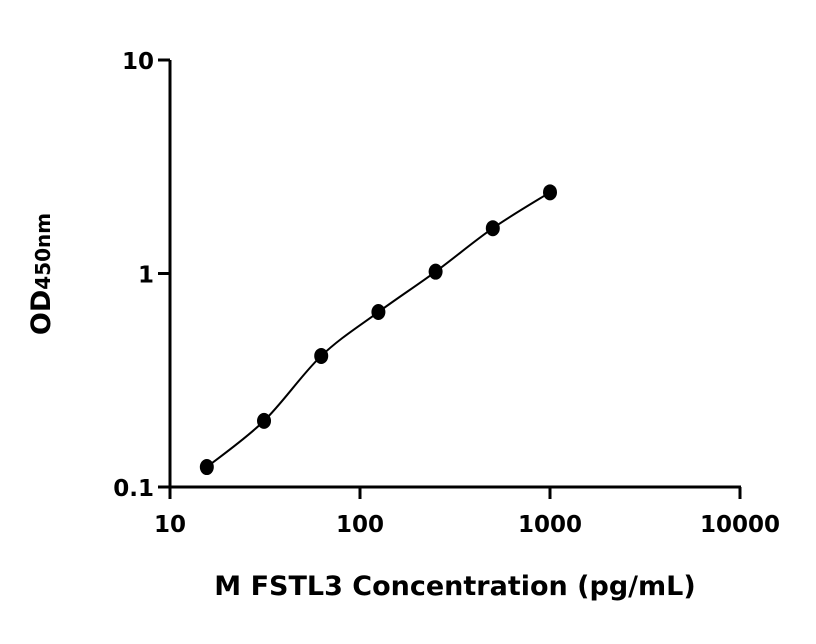 This screenshot has width=816, height=644. What do you see at coordinates (133, 489) in the screenshot?
I see `y-tick-label: 0.1` at bounding box center [133, 489].